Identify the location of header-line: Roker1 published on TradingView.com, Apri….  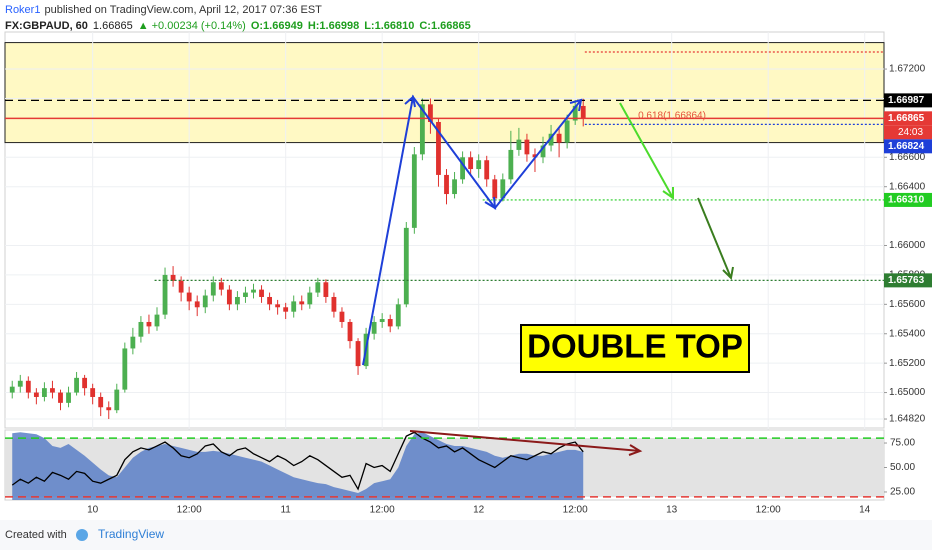
(163, 10).